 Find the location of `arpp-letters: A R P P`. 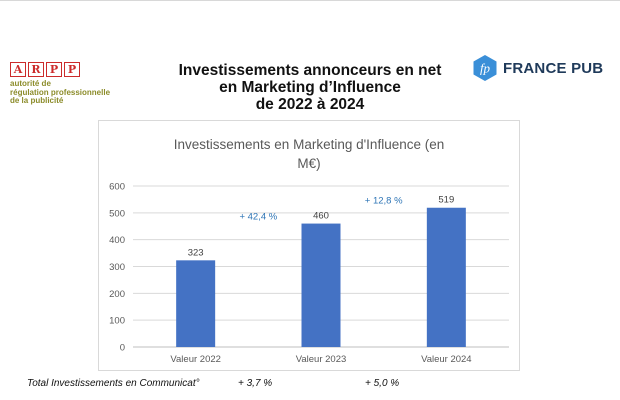

arpp-letters: A R P P is located at coordinates (60, 69).